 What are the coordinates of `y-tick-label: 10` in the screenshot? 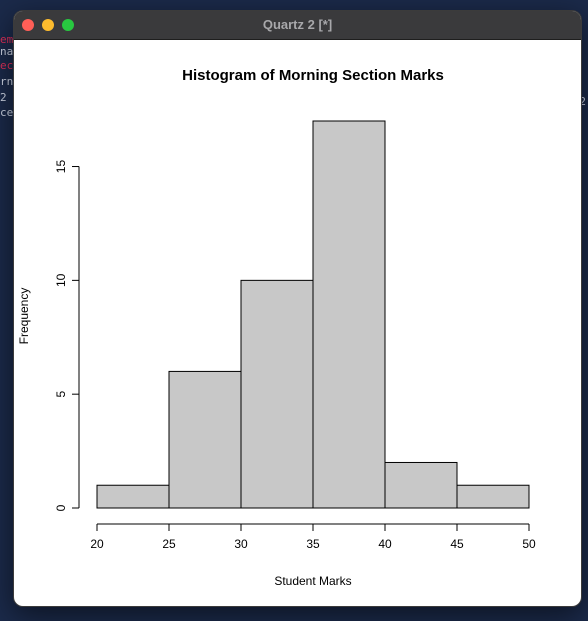 It's located at (61, 280).